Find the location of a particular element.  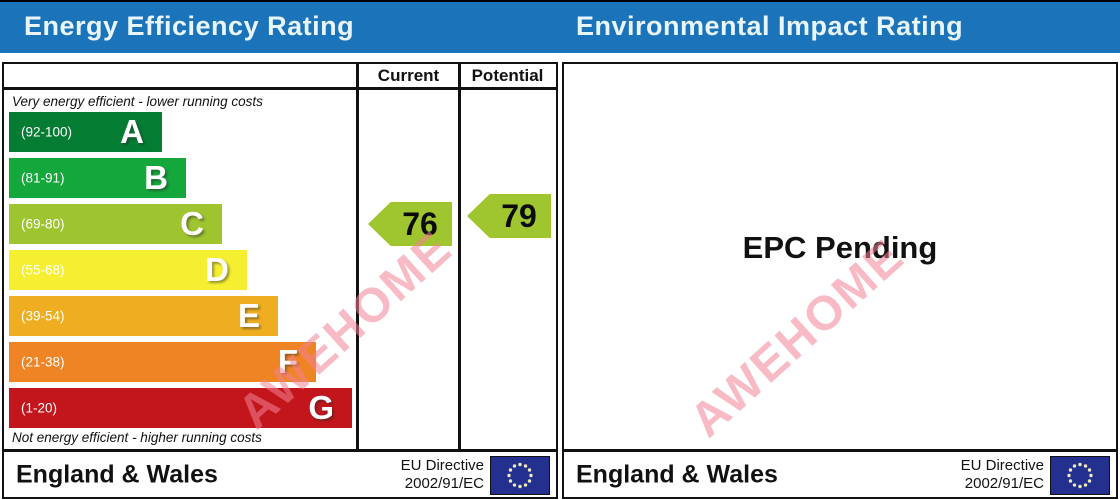

potential-rating-value: 79 is located at coordinates (519, 215).